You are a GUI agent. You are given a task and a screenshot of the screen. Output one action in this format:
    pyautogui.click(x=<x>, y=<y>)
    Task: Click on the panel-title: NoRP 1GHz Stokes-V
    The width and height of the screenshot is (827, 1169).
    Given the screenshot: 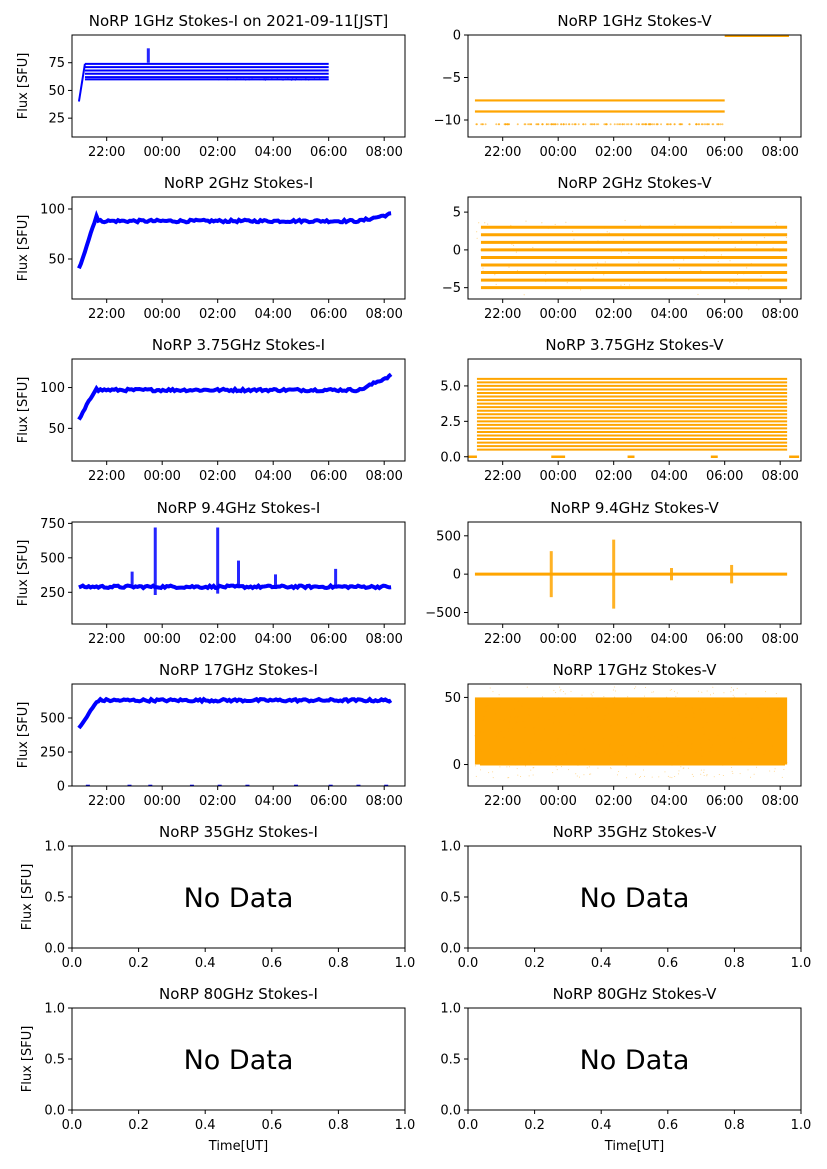 What is the action you would take?
    pyautogui.click(x=634, y=21)
    